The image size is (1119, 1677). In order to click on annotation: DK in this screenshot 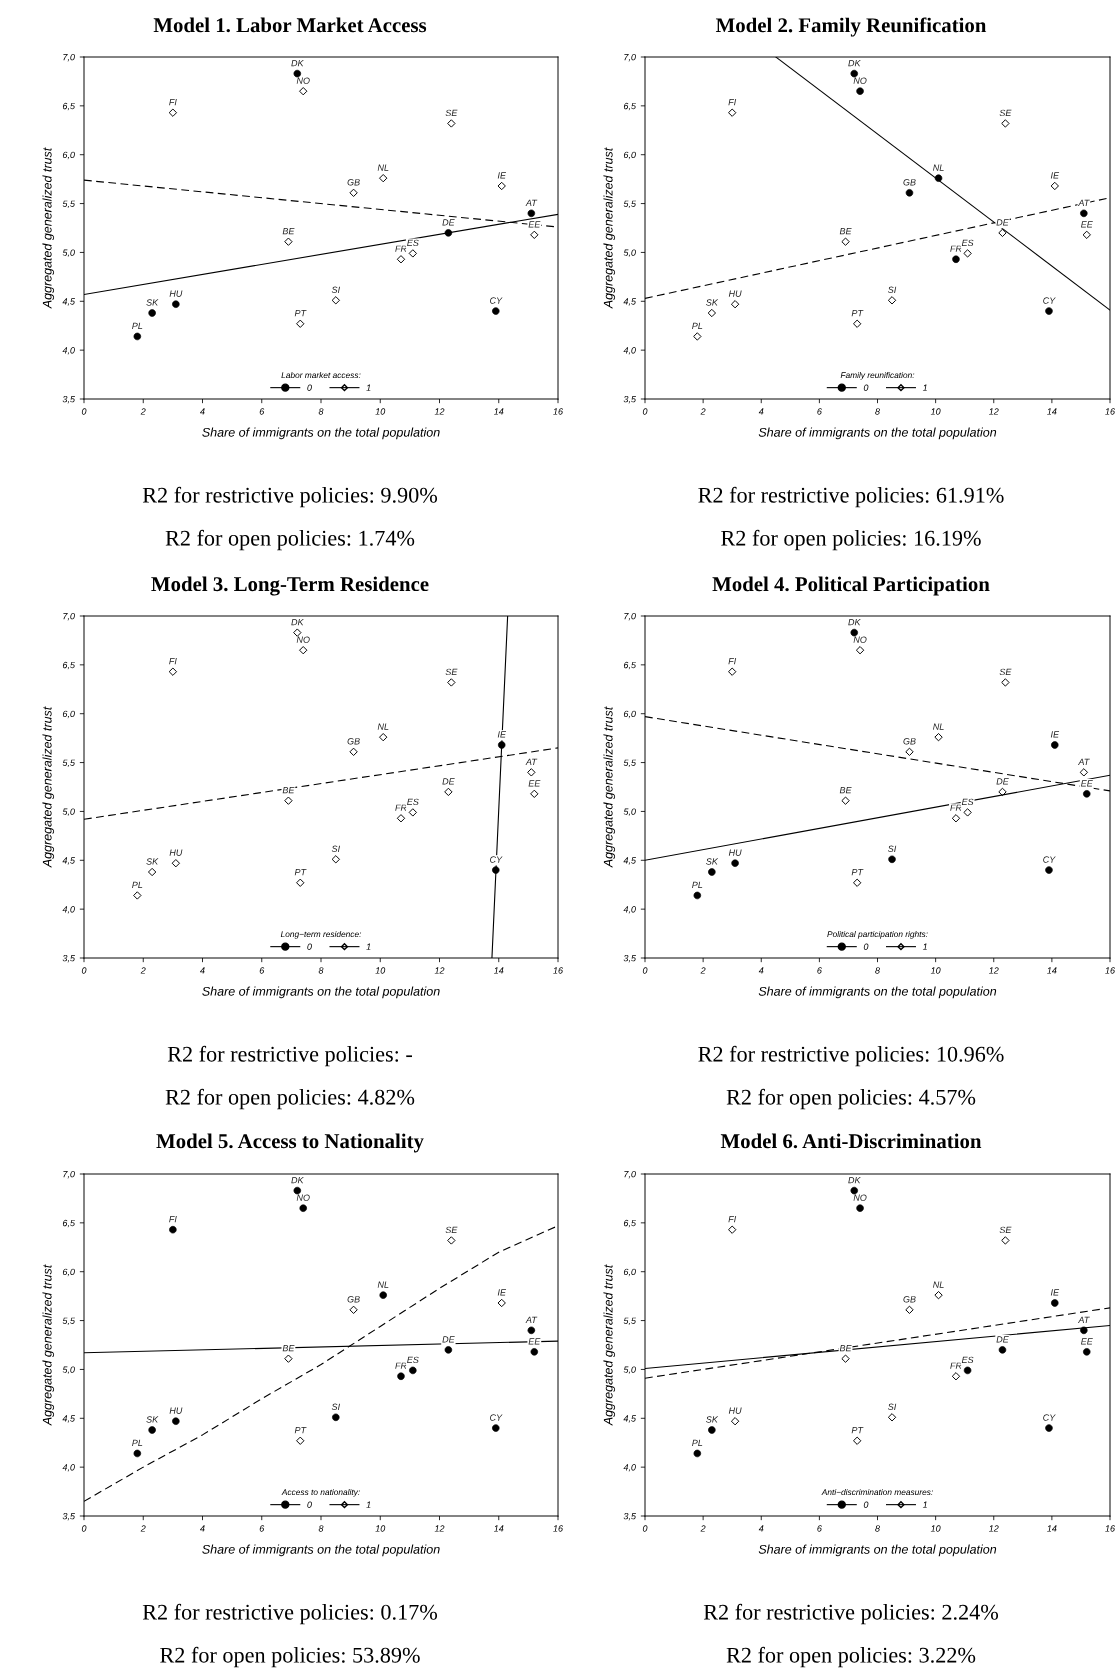, I will do `click(297, 1180)`.